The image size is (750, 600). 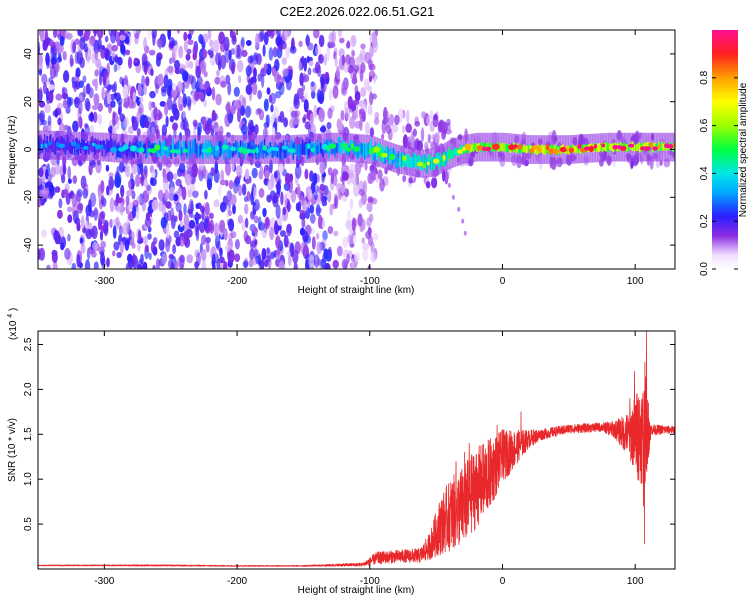 I want to click on snr-x-tick-label: -300, so click(x=104, y=581).